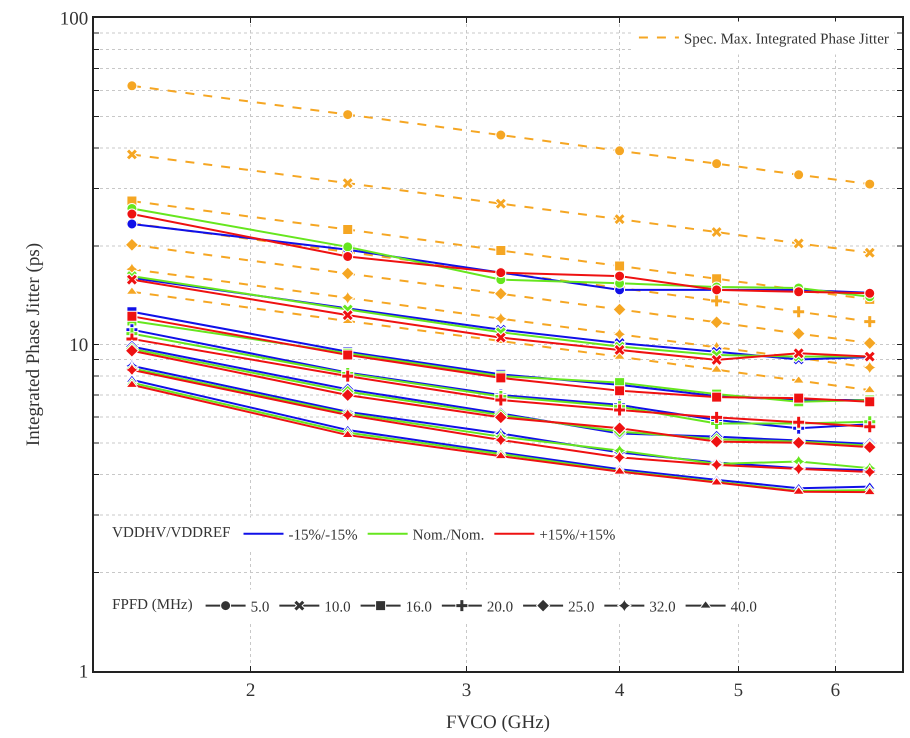 This screenshot has height=738, width=910. What do you see at coordinates (78, 345) in the screenshot?
I see `y-tick-label: 10` at bounding box center [78, 345].